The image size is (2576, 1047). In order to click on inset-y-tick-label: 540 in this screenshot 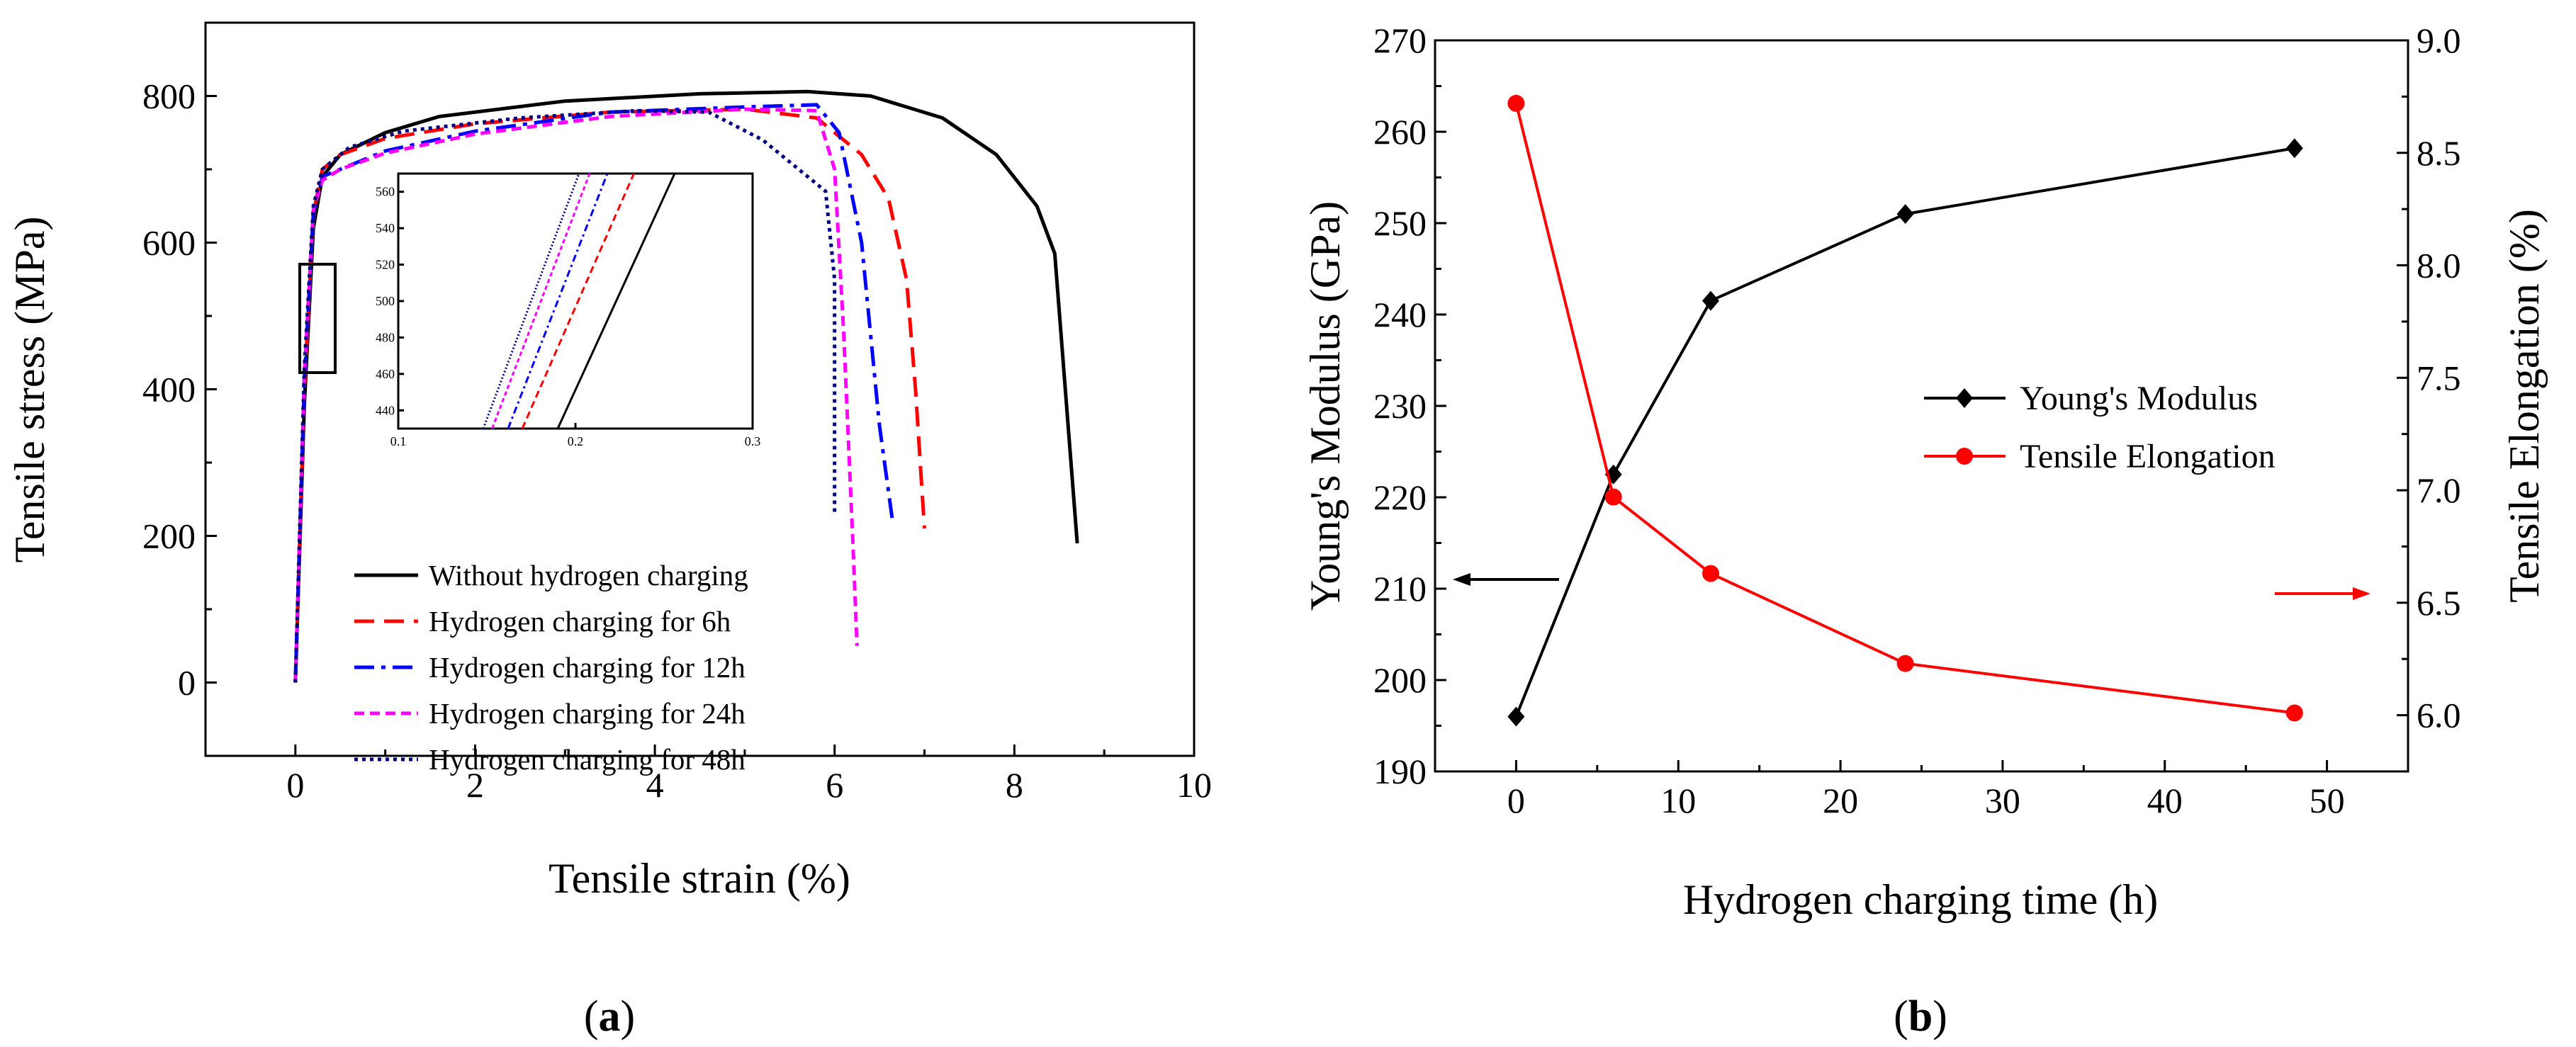, I will do `click(385, 228)`.